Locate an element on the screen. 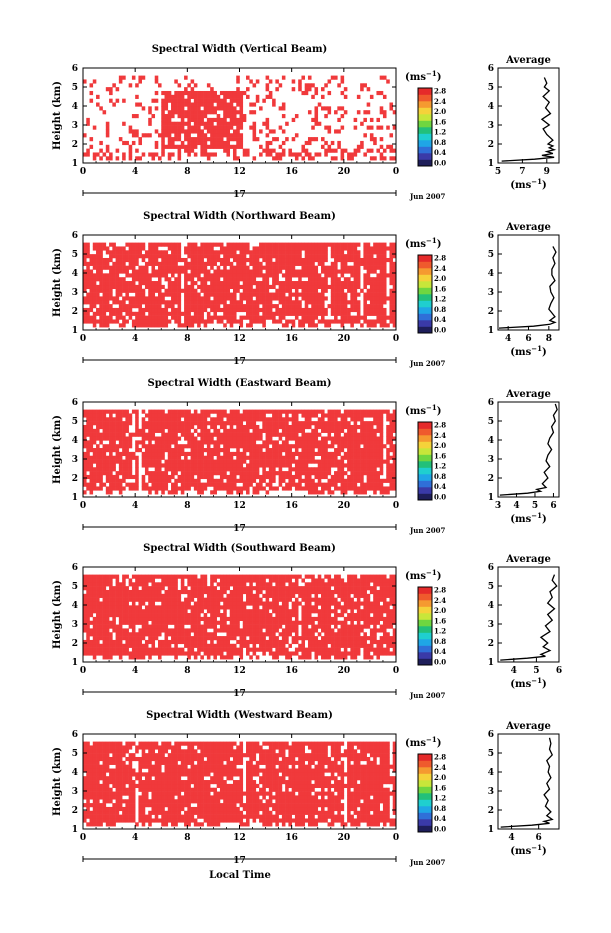 The width and height of the screenshot is (611, 933). colorbar-swatch is located at coordinates (425, 477).